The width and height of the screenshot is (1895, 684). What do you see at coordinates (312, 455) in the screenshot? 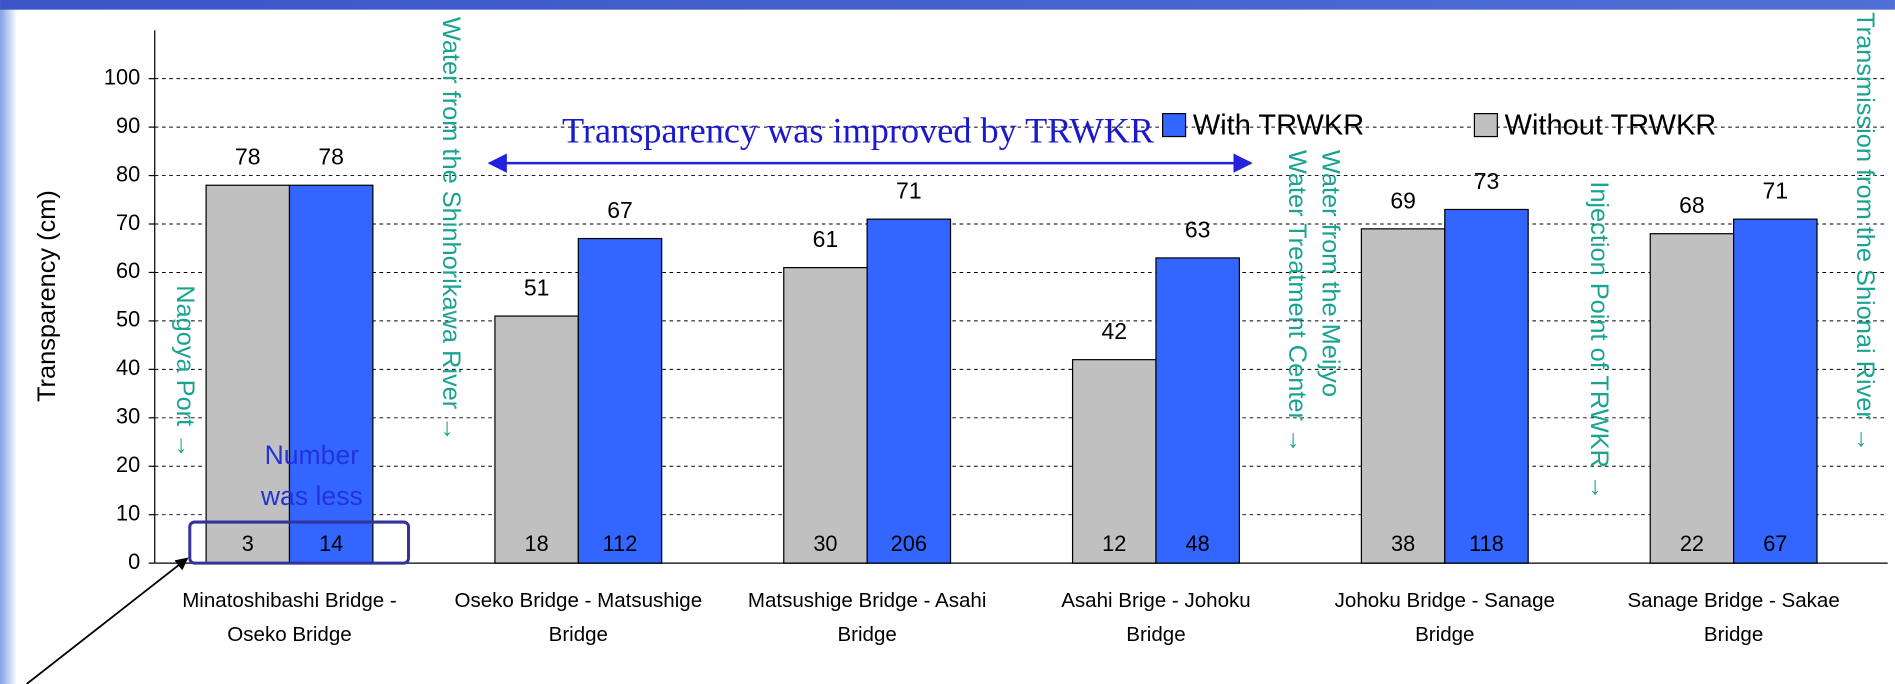
I see `box-note: Number` at bounding box center [312, 455].